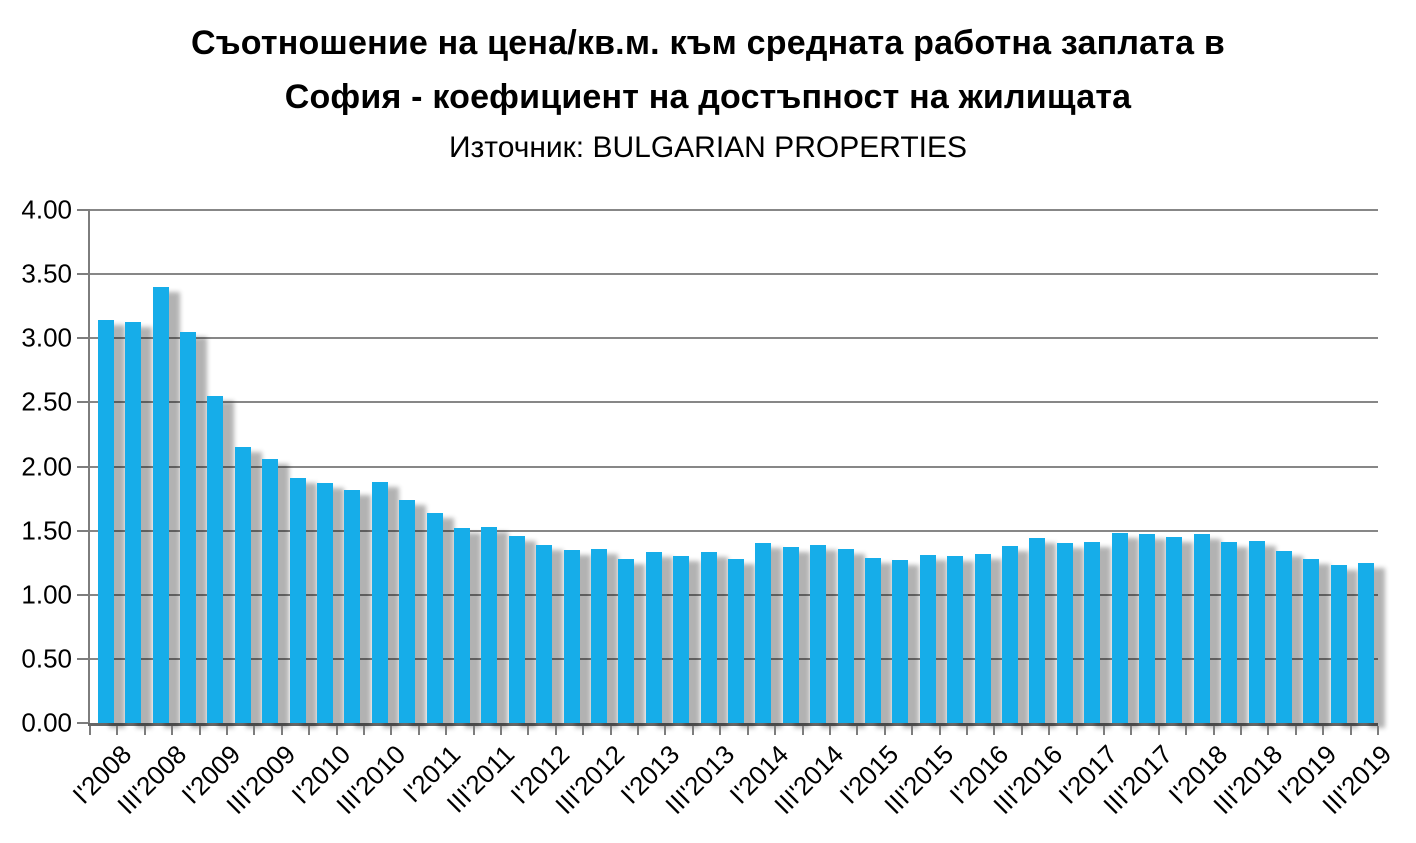  I want to click on bar-I'2014, so click(763, 633).